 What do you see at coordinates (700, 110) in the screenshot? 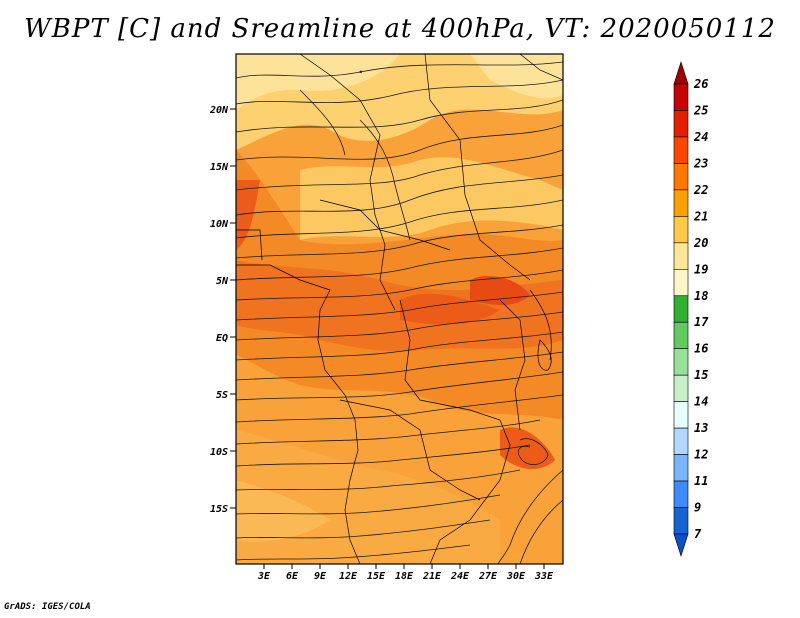
I see `colorbar-label: 25` at bounding box center [700, 110].